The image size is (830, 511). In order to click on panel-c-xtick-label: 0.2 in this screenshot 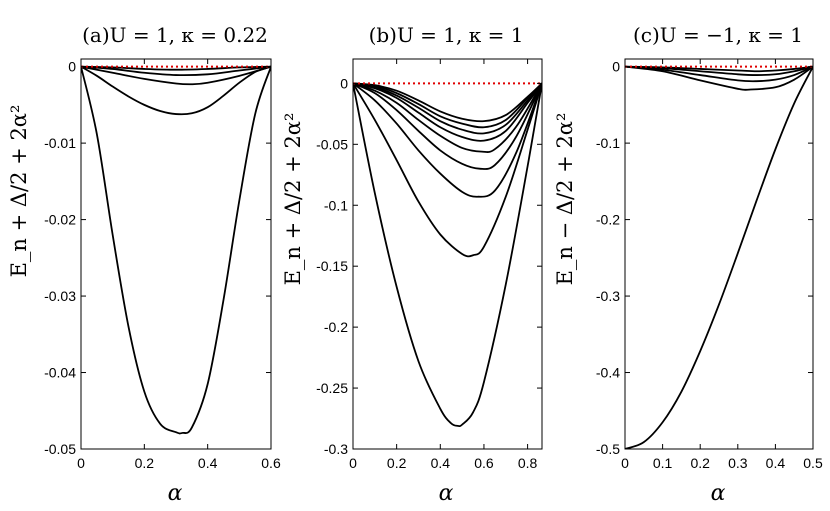, I will do `click(700, 463)`.